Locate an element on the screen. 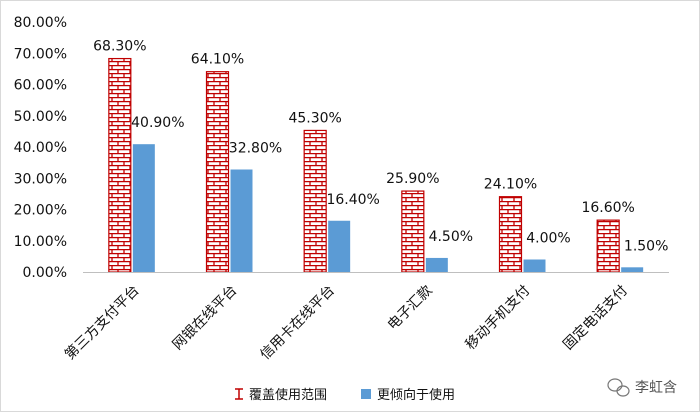 The image size is (700, 413). data-label-coverage: 24.10% is located at coordinates (510, 185).